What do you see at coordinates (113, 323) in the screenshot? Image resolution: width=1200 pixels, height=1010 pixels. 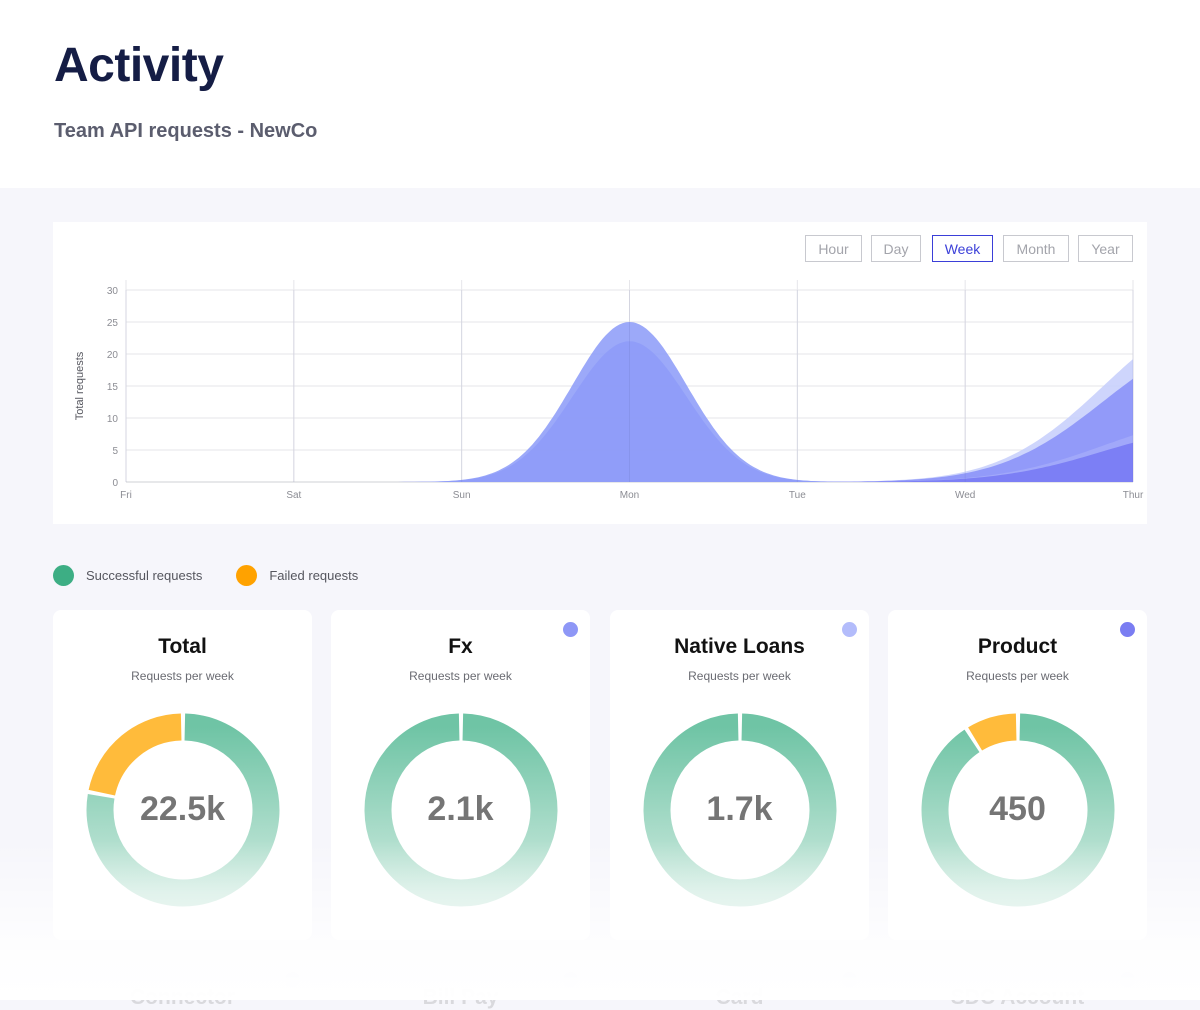 I see `y-tick-label: 25` at bounding box center [113, 323].